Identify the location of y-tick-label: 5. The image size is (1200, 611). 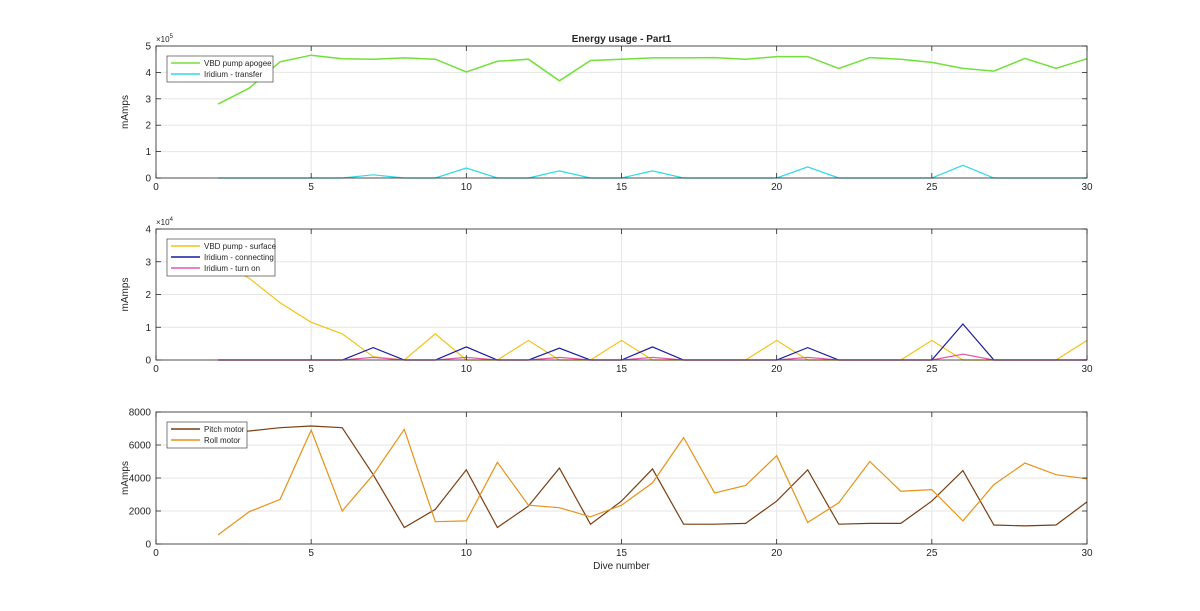
(148, 47).